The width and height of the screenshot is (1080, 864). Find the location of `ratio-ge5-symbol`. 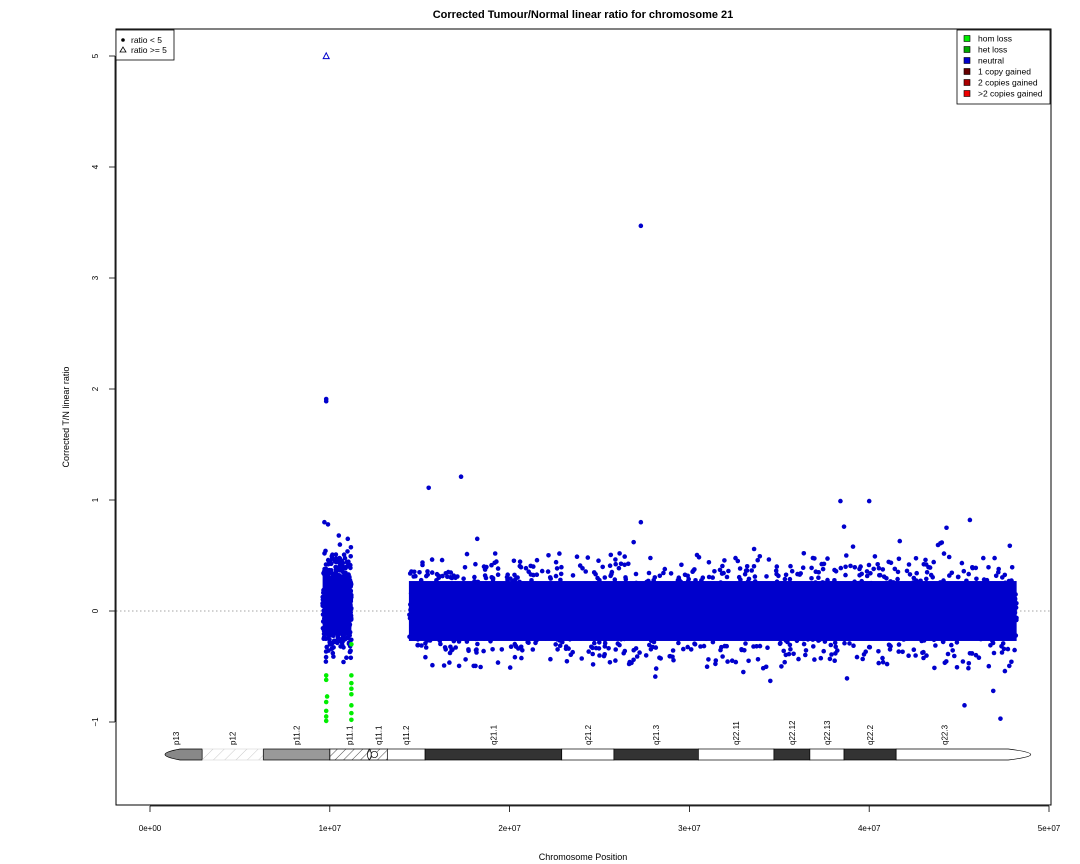

ratio-ge5-symbol is located at coordinates (123, 49).